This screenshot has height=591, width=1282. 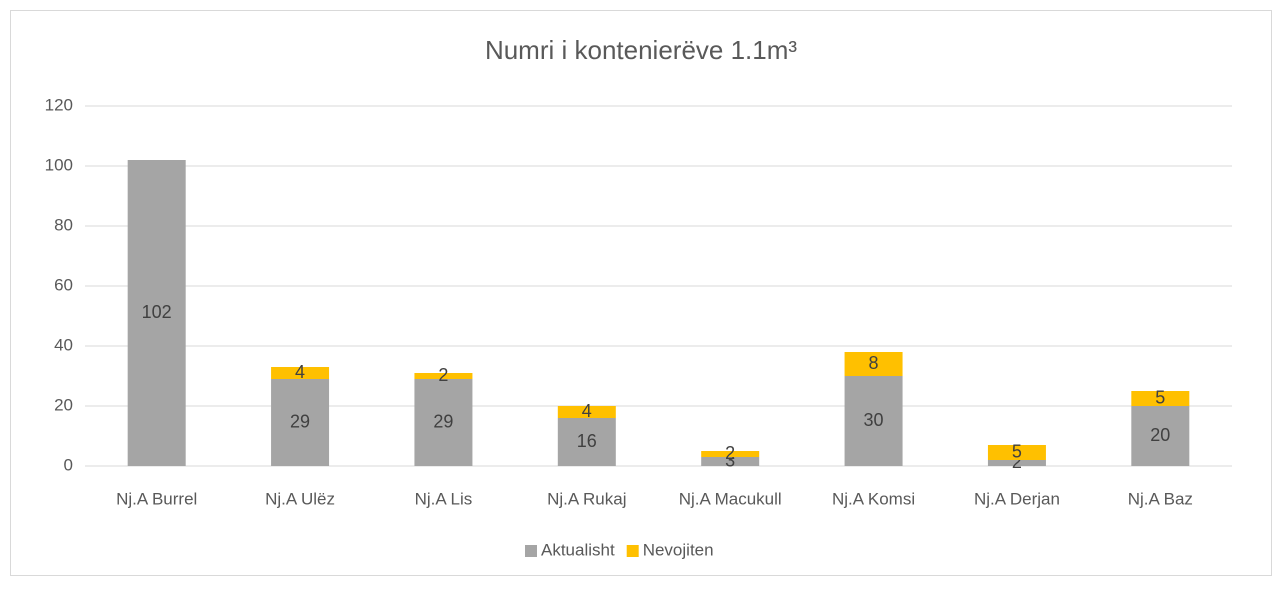 I want to click on data-label: 20, so click(x=1160, y=435).